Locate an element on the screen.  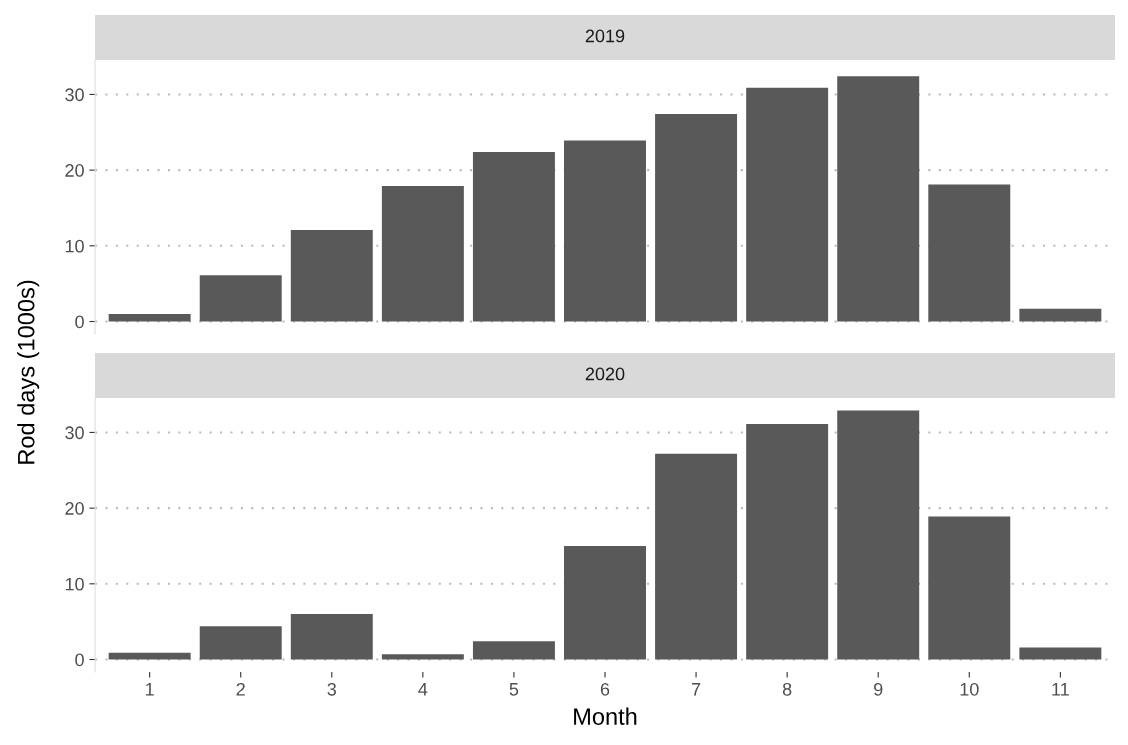
x-tick-label: 5 is located at coordinates (514, 689).